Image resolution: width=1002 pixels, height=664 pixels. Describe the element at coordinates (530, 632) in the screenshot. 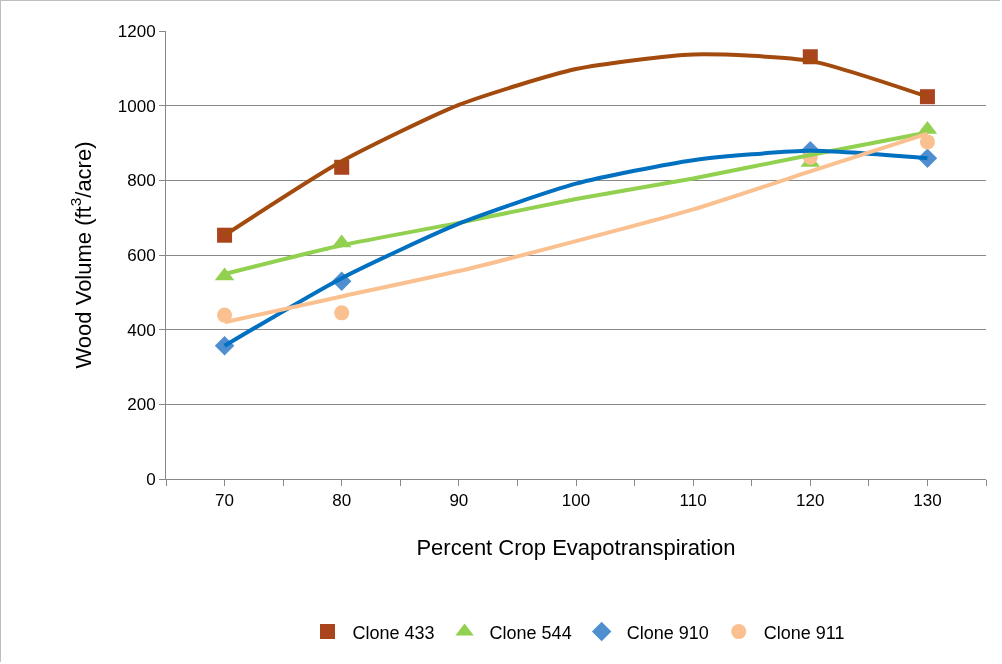

I see `legend-label: Clone 544` at that location.